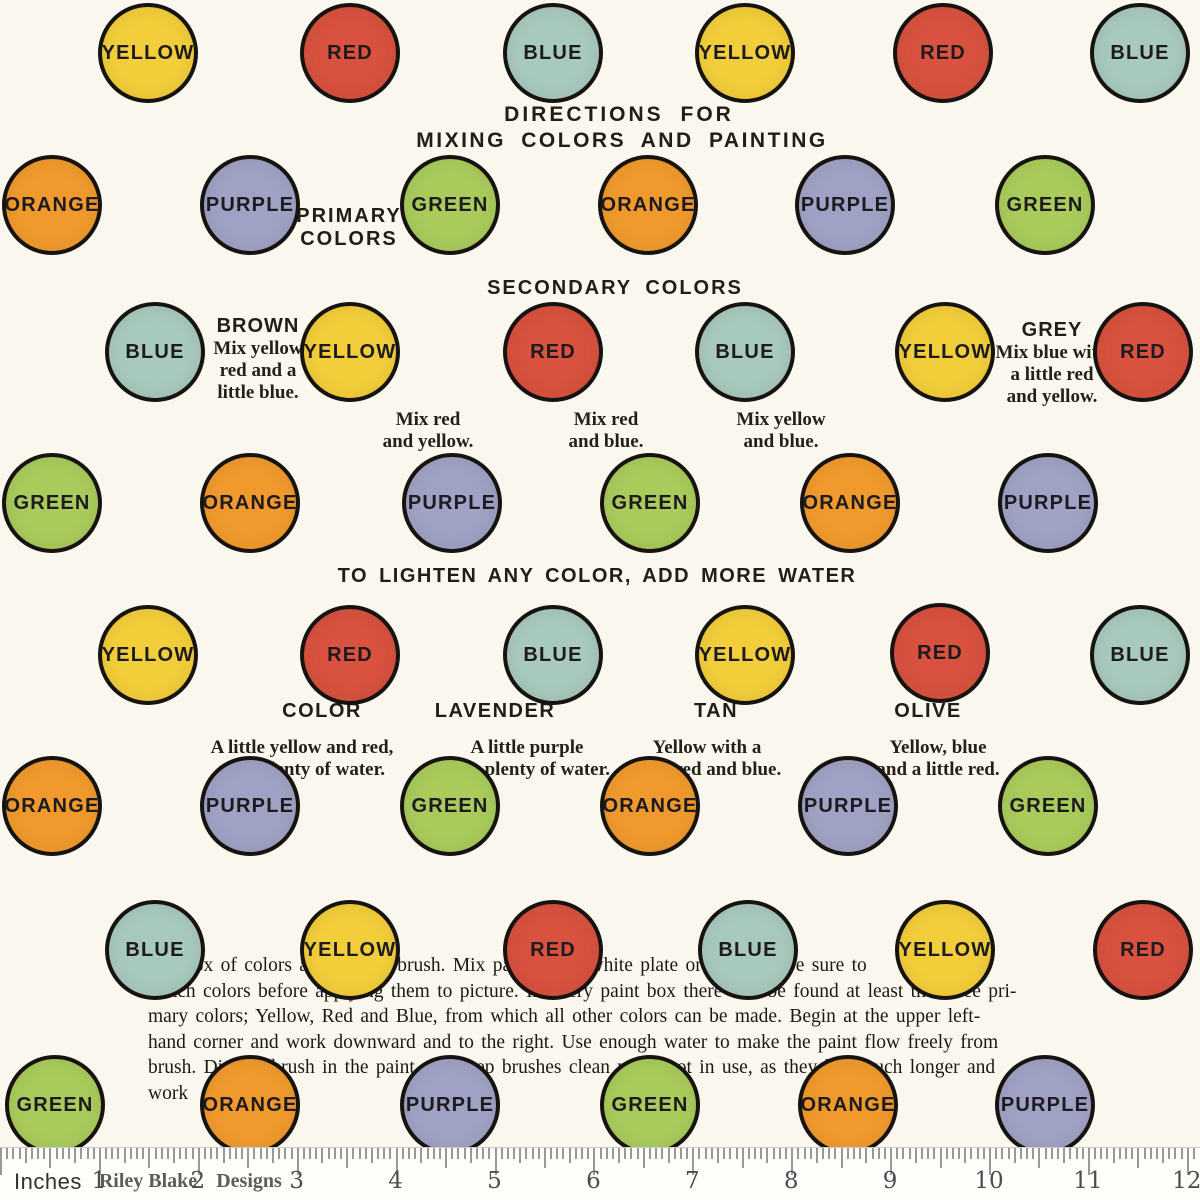 Image resolution: width=1200 pixels, height=1200 pixels. What do you see at coordinates (707, 747) in the screenshot?
I see `tan-recipe-line: Yellow with a` at bounding box center [707, 747].